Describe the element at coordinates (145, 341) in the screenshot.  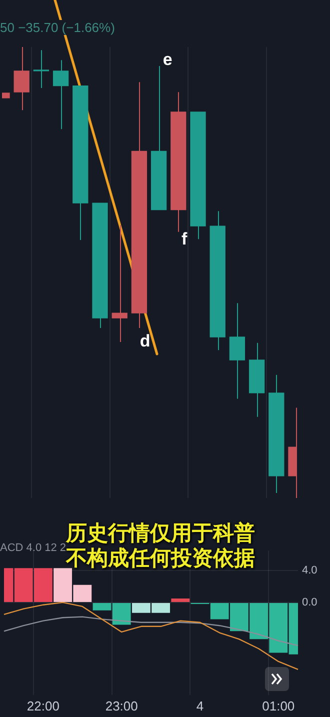
I see `annotation: d` at that location.